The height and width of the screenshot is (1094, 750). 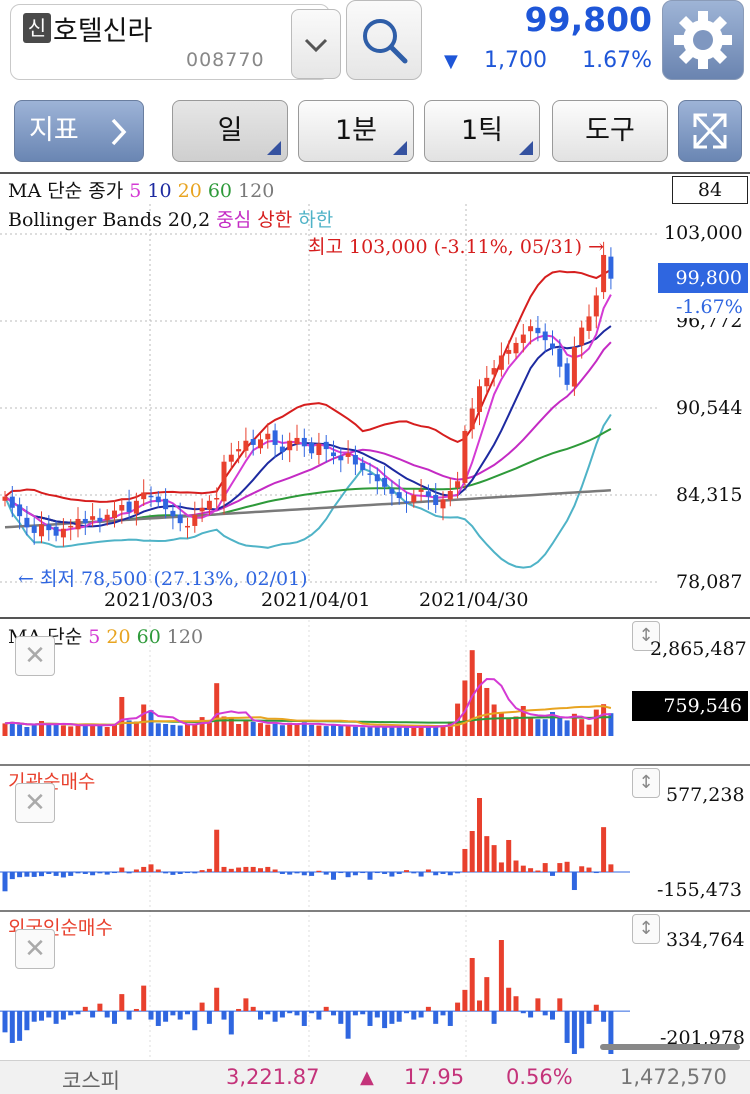 What do you see at coordinates (646, 636) in the screenshot?
I see `volume-resize-handle: ↕` at bounding box center [646, 636].